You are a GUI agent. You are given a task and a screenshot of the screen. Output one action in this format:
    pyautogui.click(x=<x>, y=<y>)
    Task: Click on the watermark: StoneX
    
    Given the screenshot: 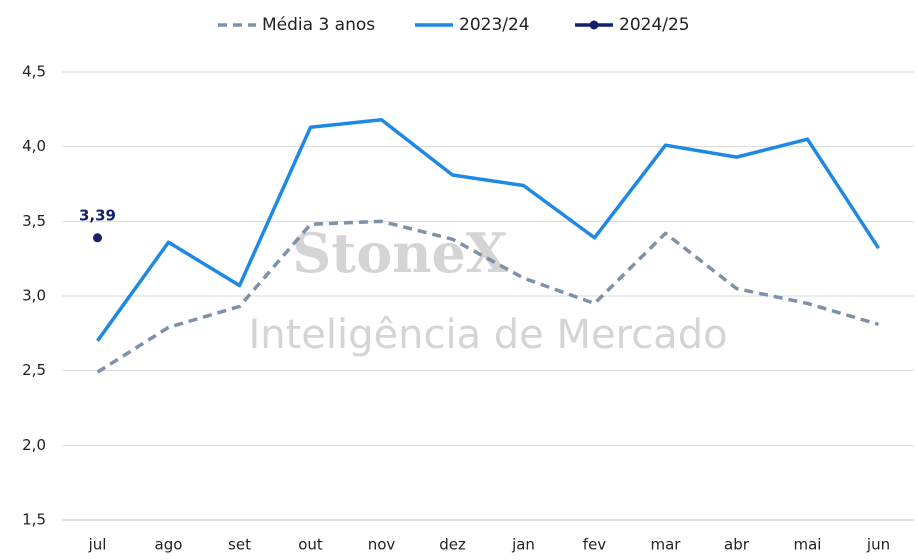 What is the action you would take?
    pyautogui.click(x=400, y=253)
    